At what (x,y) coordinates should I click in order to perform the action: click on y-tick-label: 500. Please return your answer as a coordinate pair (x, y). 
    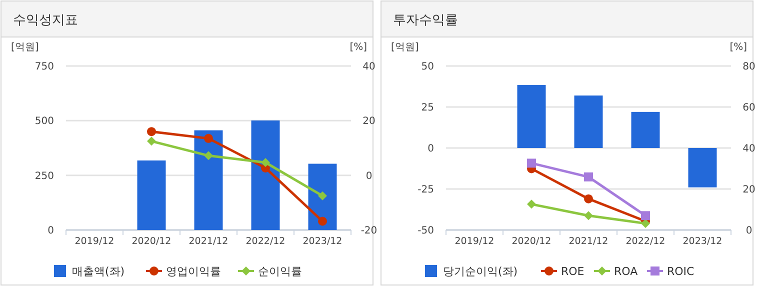
    Looking at the image, I should click on (44, 122).